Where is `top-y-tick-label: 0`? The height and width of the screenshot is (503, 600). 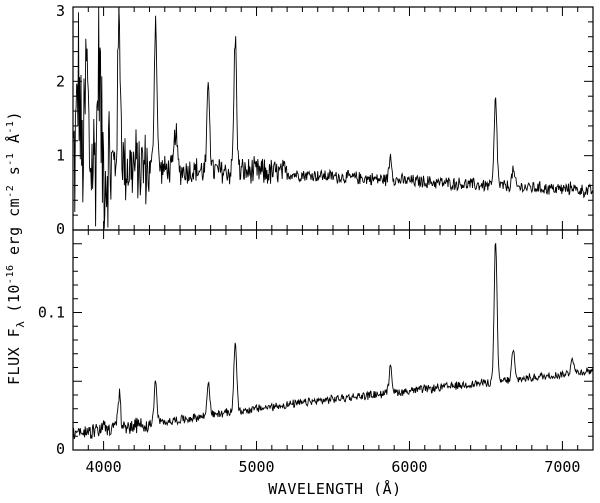 top-y-tick-label: 0 is located at coordinates (60, 229).